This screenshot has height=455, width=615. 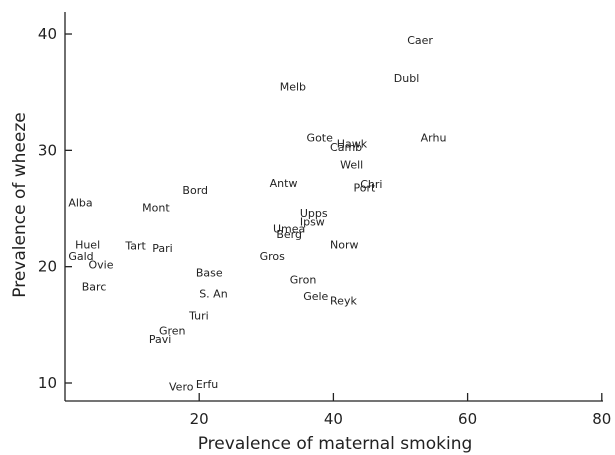 What do you see at coordinates (344, 245) in the screenshot?
I see `data-point-label: Norw` at bounding box center [344, 245].